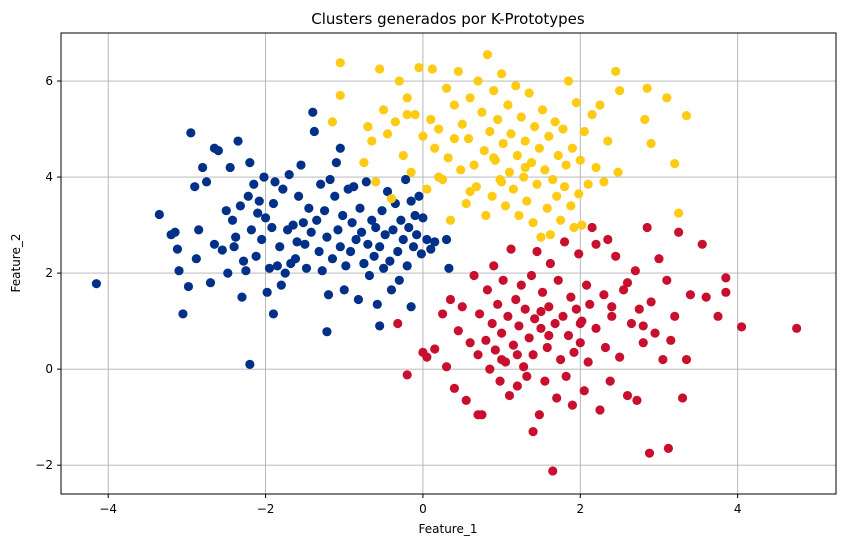 This screenshot has height=547, width=844. Describe the element at coordinates (448, 19) in the screenshot. I see `chart-title: Clusters generados por K-Prototypes` at that location.